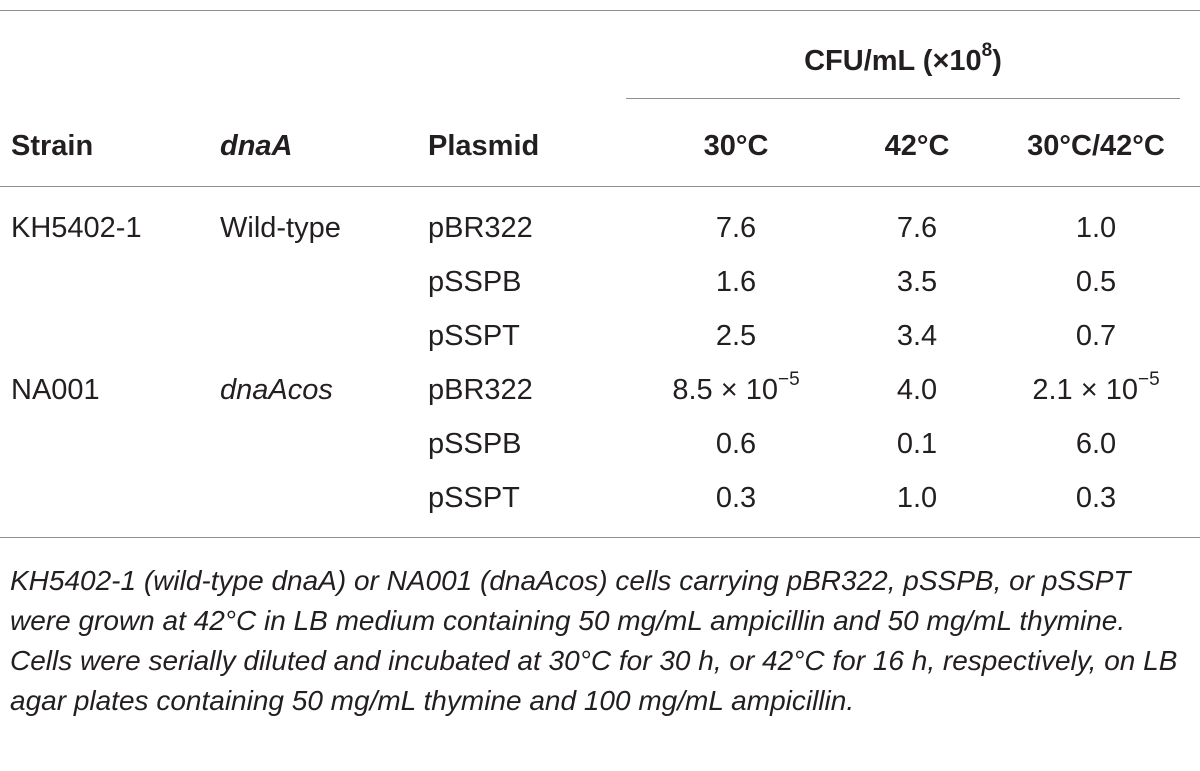  What do you see at coordinates (736, 444) in the screenshot?
I see `table-cell-30c: 0.6` at bounding box center [736, 444].